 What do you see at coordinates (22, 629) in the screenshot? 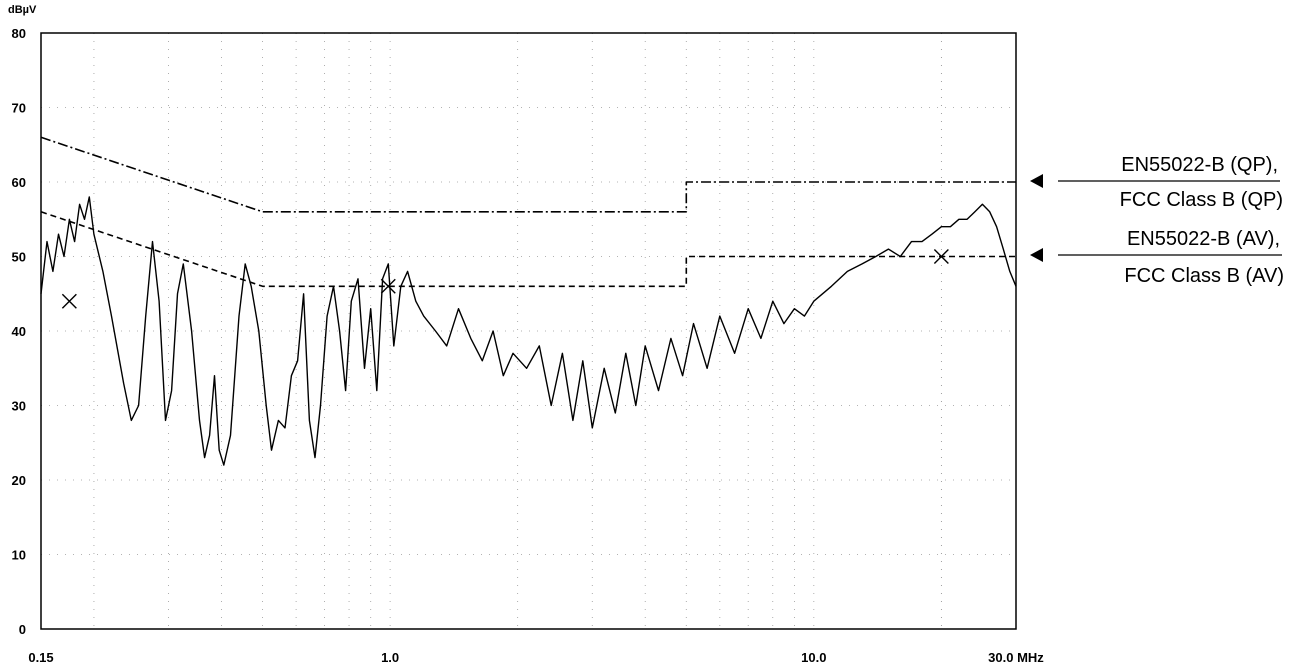
I see `y-tick-label-0: 0` at bounding box center [22, 629].